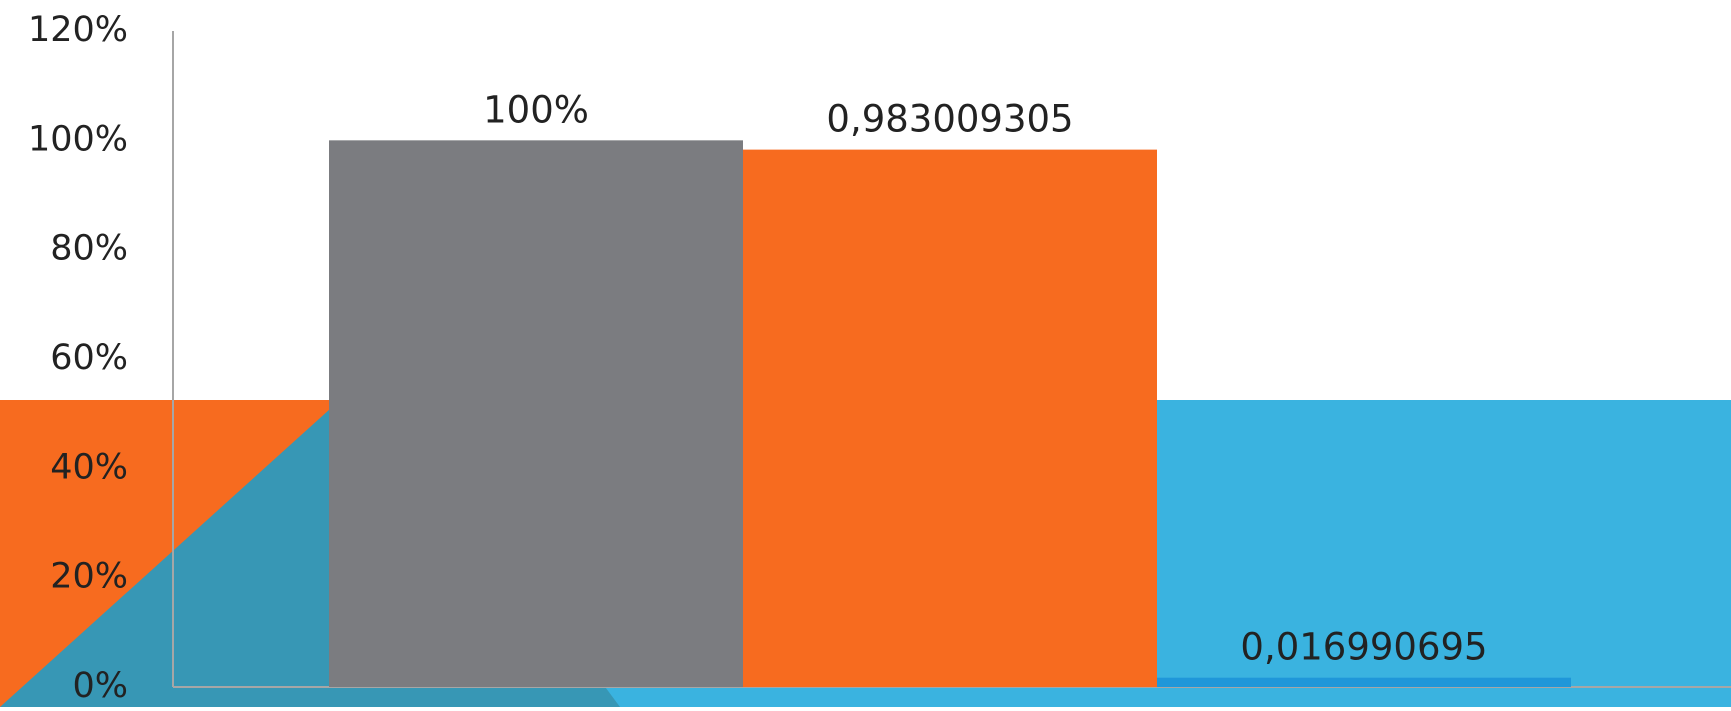  I want to click on bar, so click(1364, 682).